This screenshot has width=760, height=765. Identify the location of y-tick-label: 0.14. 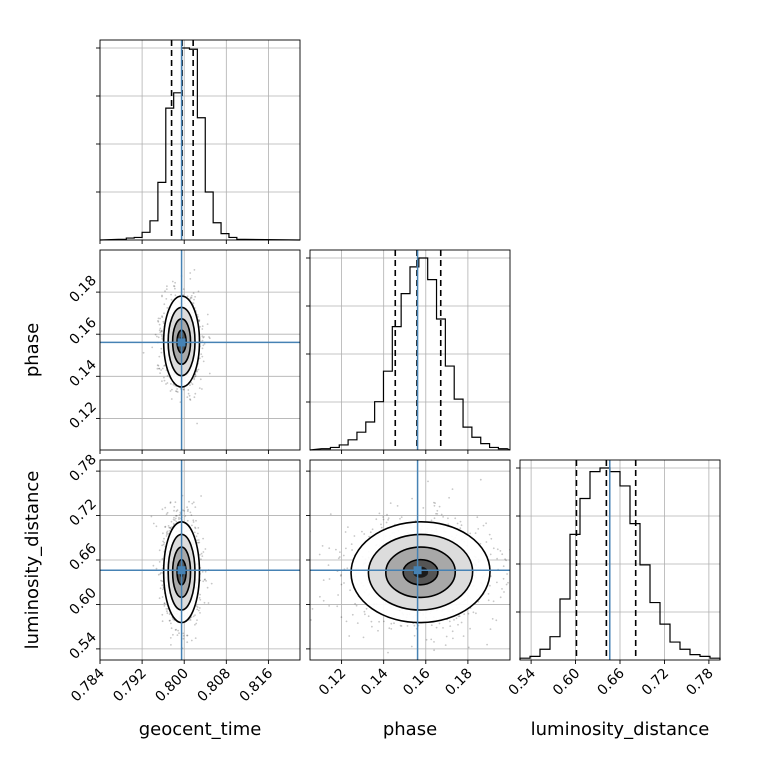
(82, 373).